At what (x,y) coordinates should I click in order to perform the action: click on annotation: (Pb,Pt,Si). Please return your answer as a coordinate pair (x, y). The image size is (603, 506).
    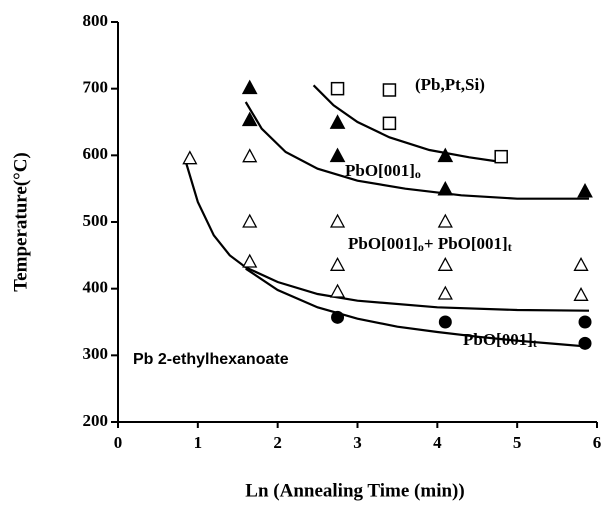
    Looking at the image, I should click on (450, 84).